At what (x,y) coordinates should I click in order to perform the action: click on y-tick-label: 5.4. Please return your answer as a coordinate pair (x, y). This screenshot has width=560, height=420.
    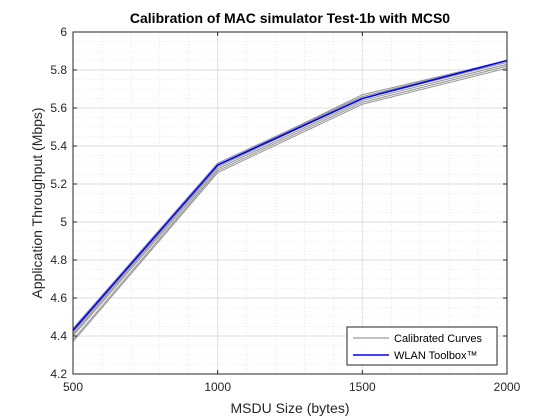
    Looking at the image, I should click on (58, 146).